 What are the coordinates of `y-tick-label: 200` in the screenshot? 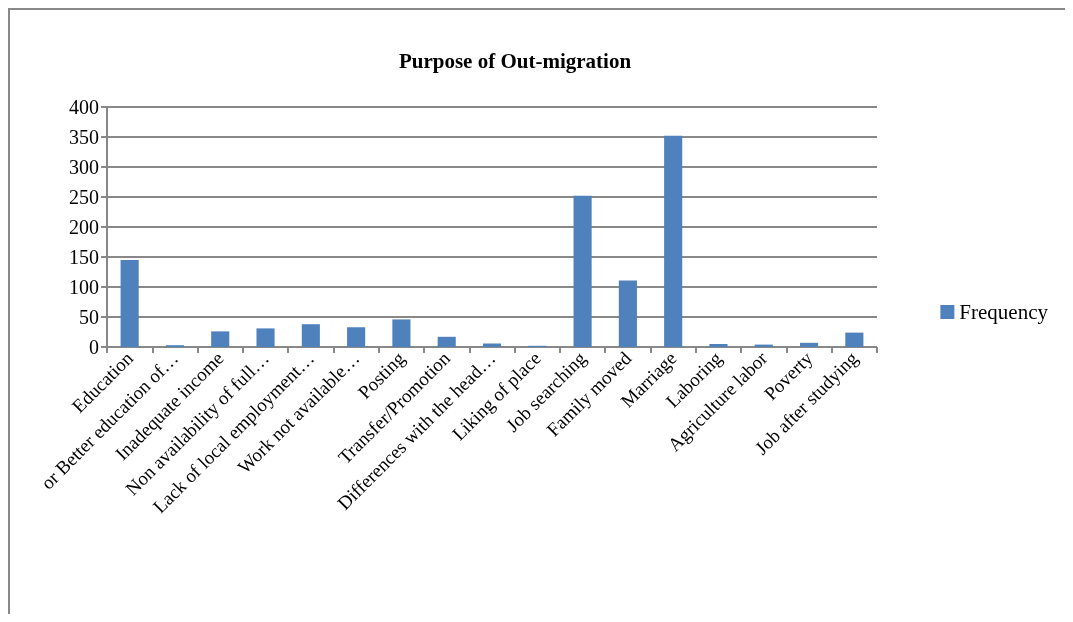 It's located at (84, 227).